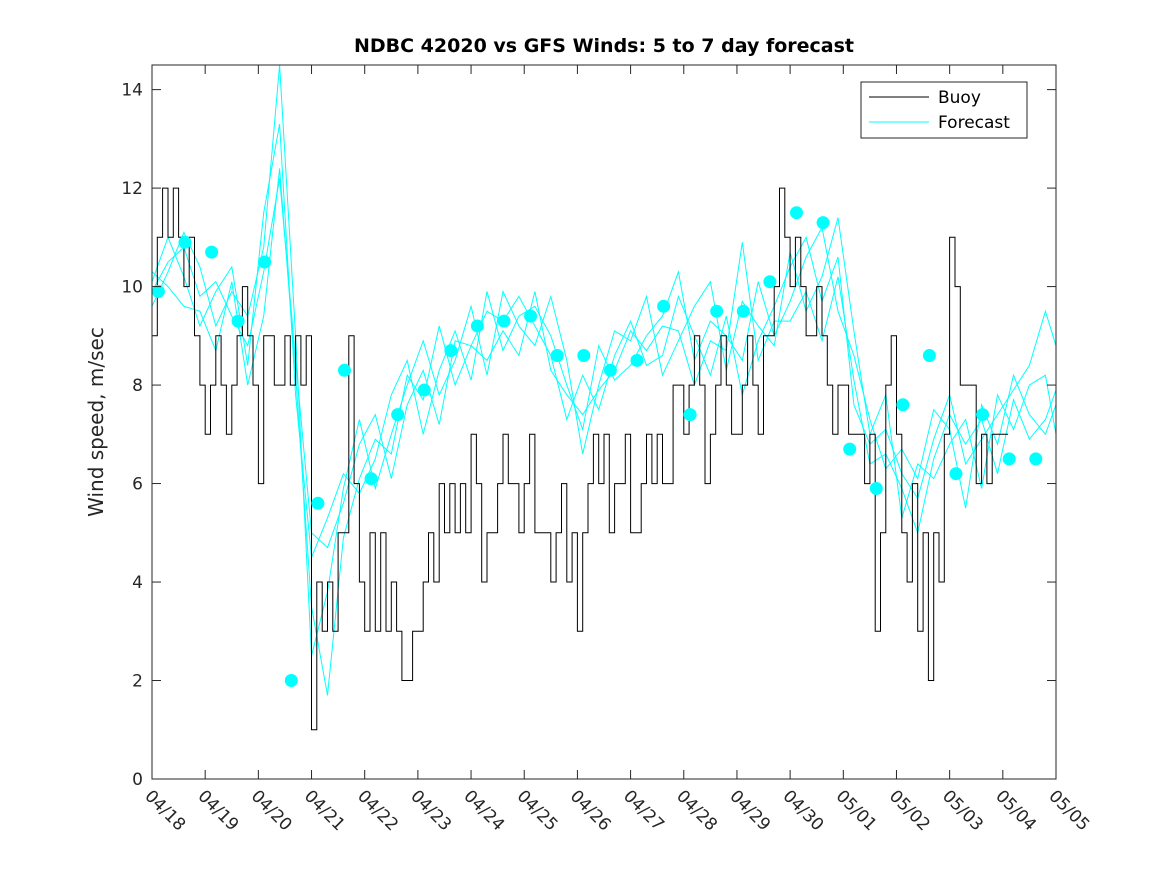 The height and width of the screenshot is (875, 1167). I want to click on y-tick-label: 14, so click(132, 91).